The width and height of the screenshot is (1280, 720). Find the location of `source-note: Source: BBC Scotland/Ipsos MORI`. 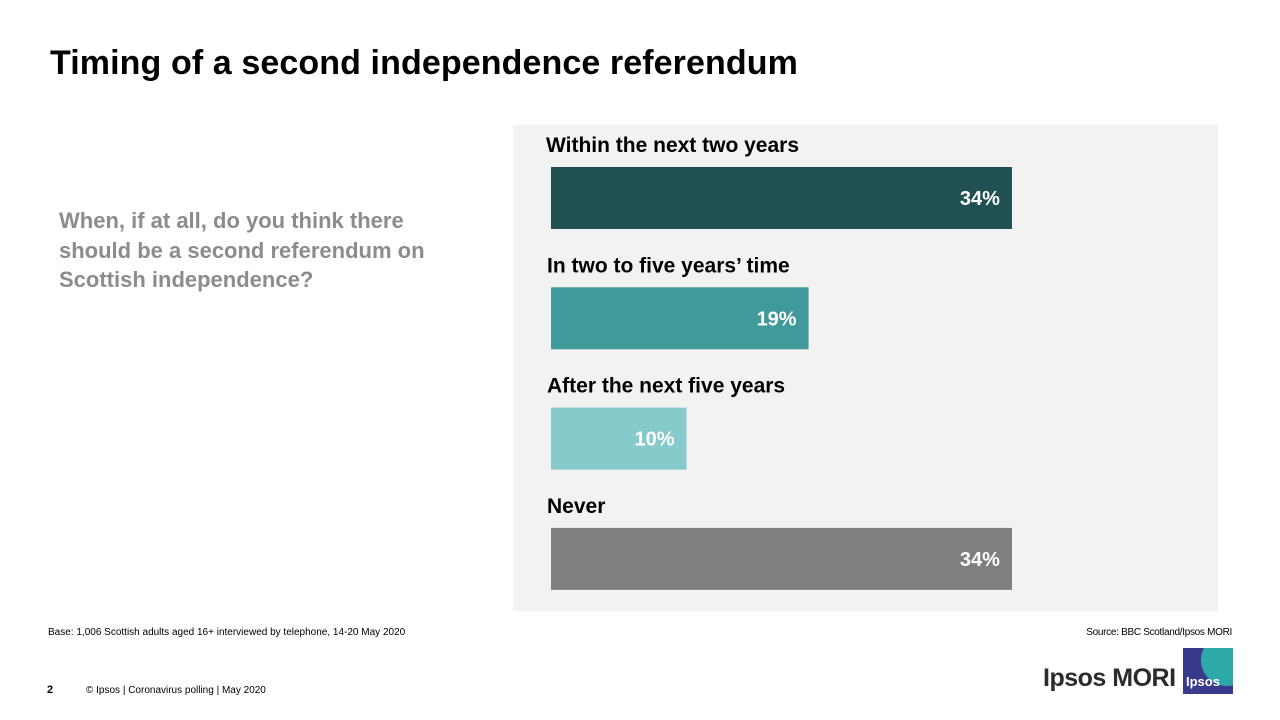

source-note: Source: BBC Scotland/Ipsos MORI is located at coordinates (1159, 632).